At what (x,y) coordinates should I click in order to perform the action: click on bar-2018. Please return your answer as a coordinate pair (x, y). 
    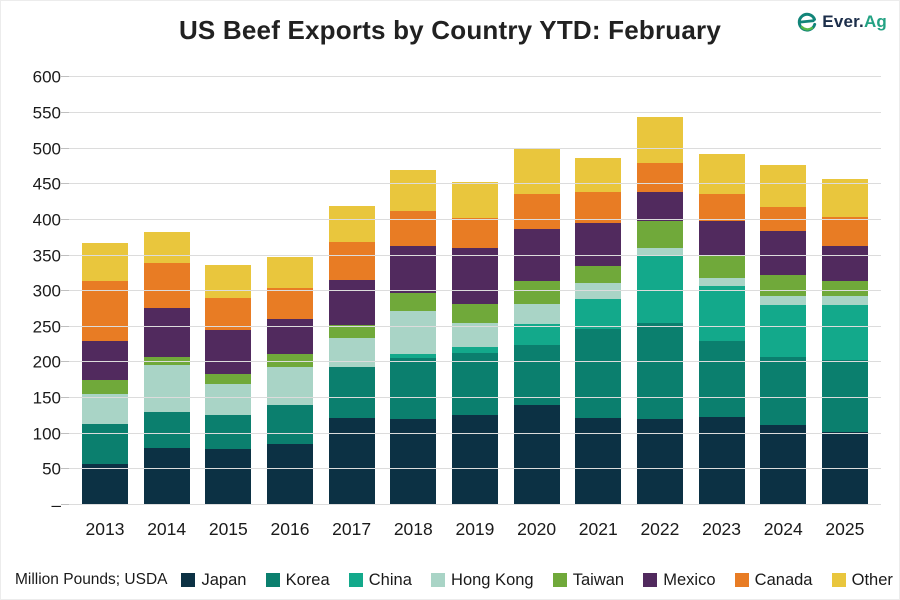
    Looking at the image, I should click on (413, 283).